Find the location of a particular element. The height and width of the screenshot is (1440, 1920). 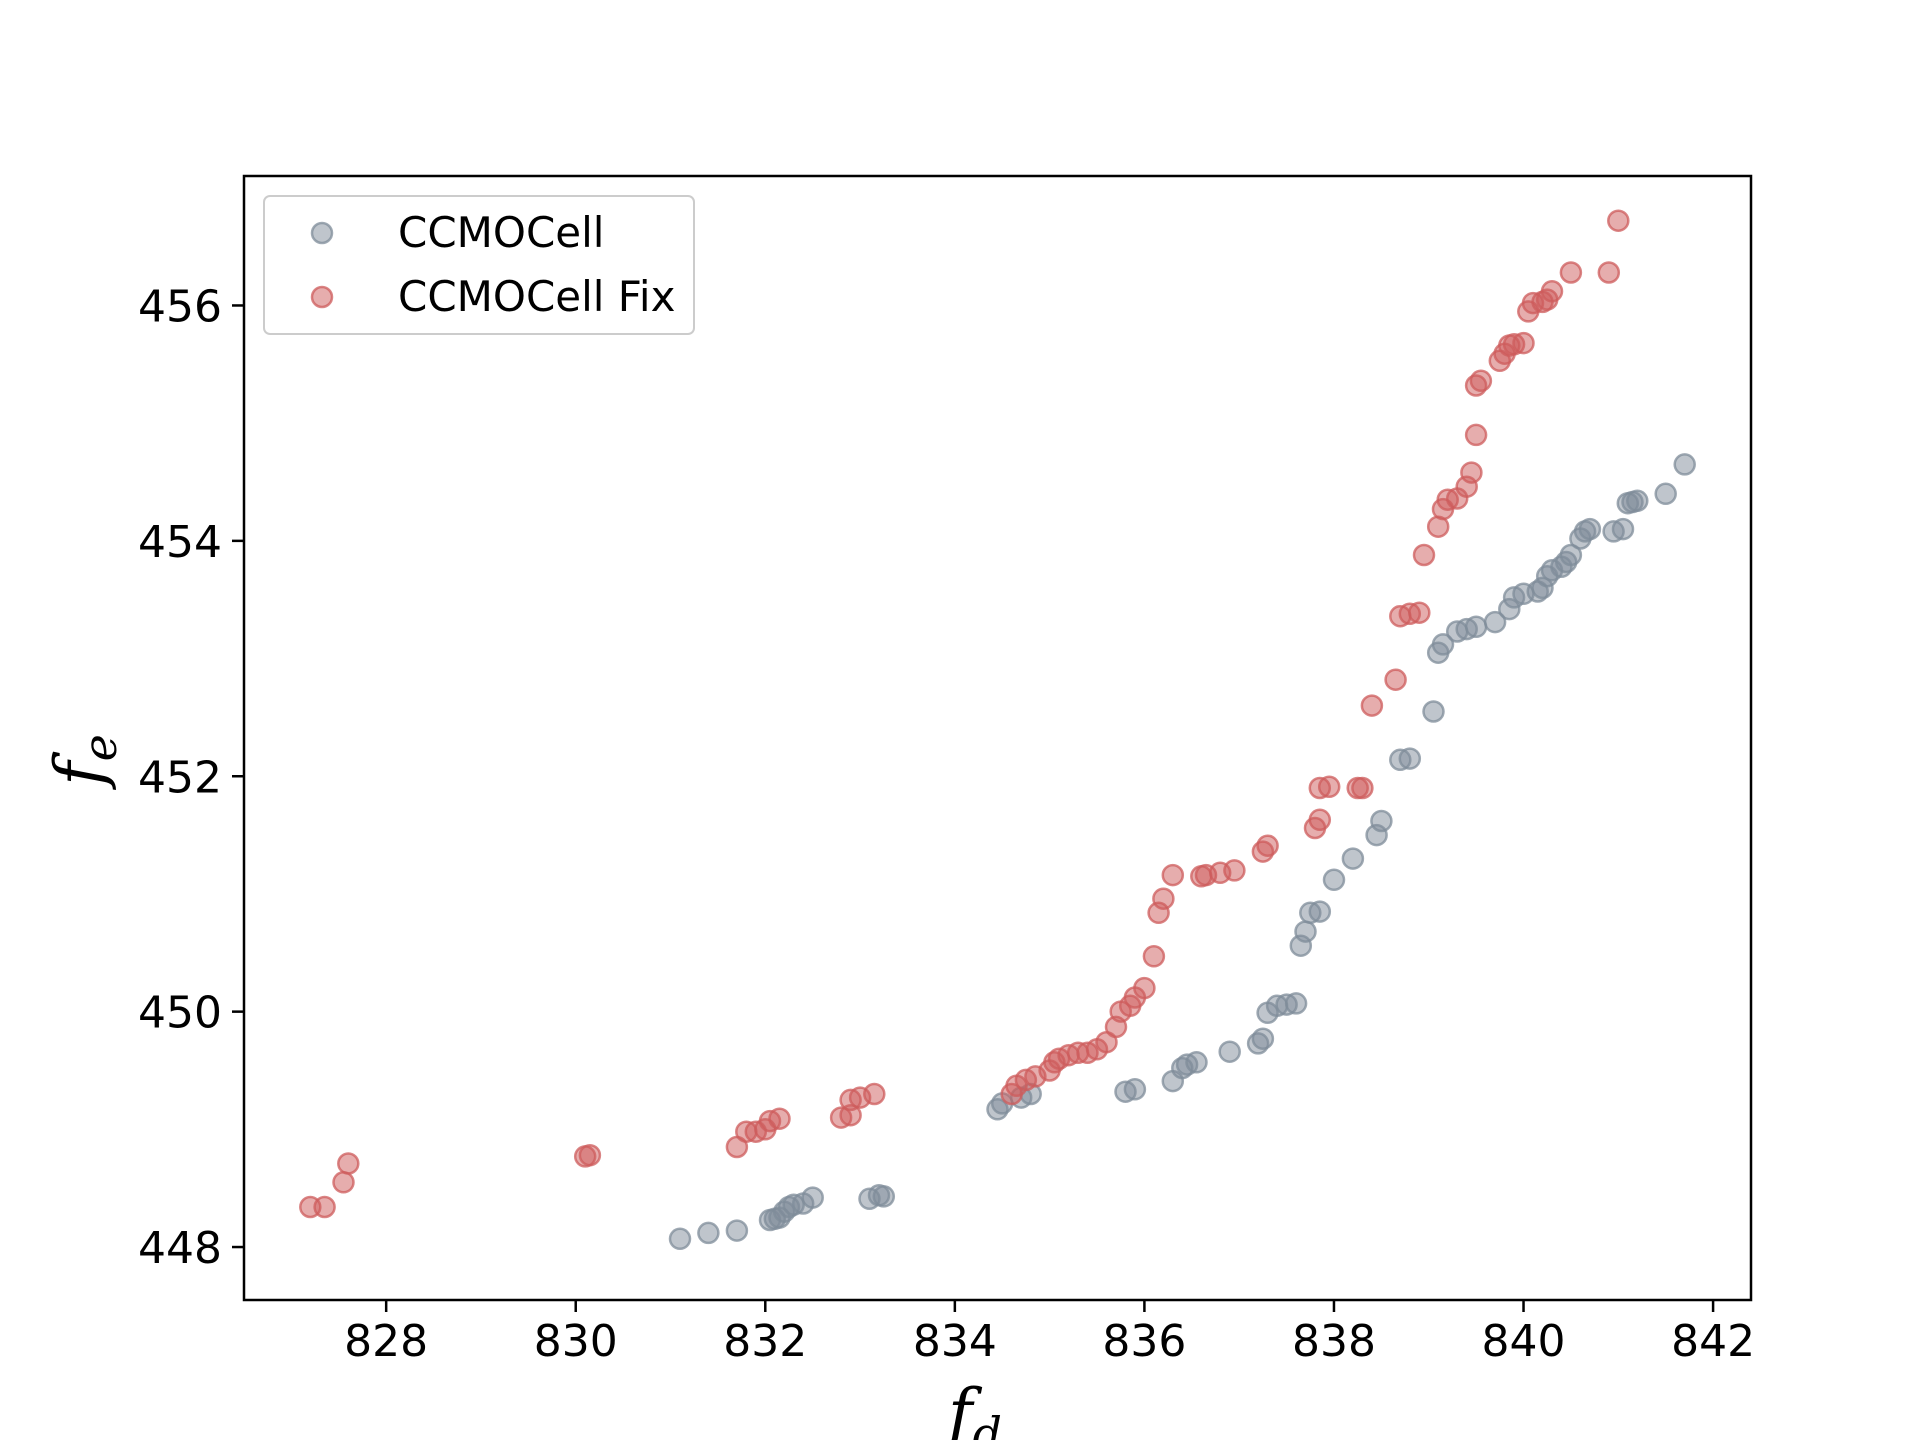

x-tick-label: 830 is located at coordinates (576, 1341).